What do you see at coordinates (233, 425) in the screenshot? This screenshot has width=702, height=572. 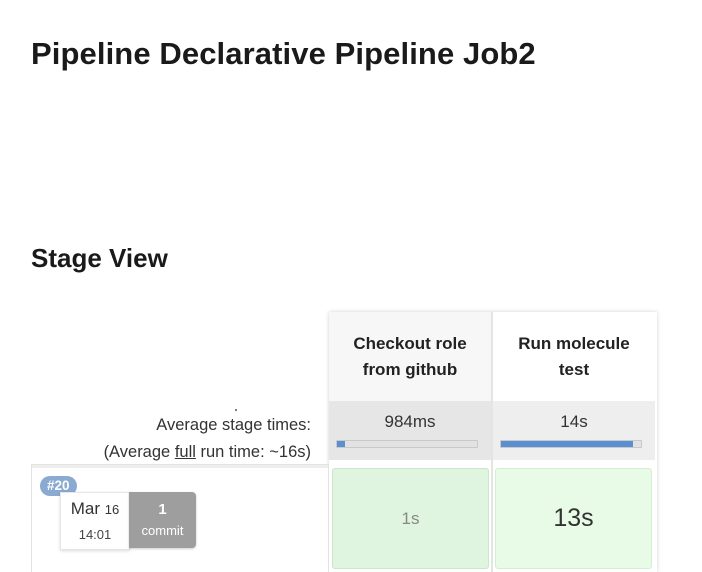 I see `average-stage-times-text: Average stage times:` at bounding box center [233, 425].